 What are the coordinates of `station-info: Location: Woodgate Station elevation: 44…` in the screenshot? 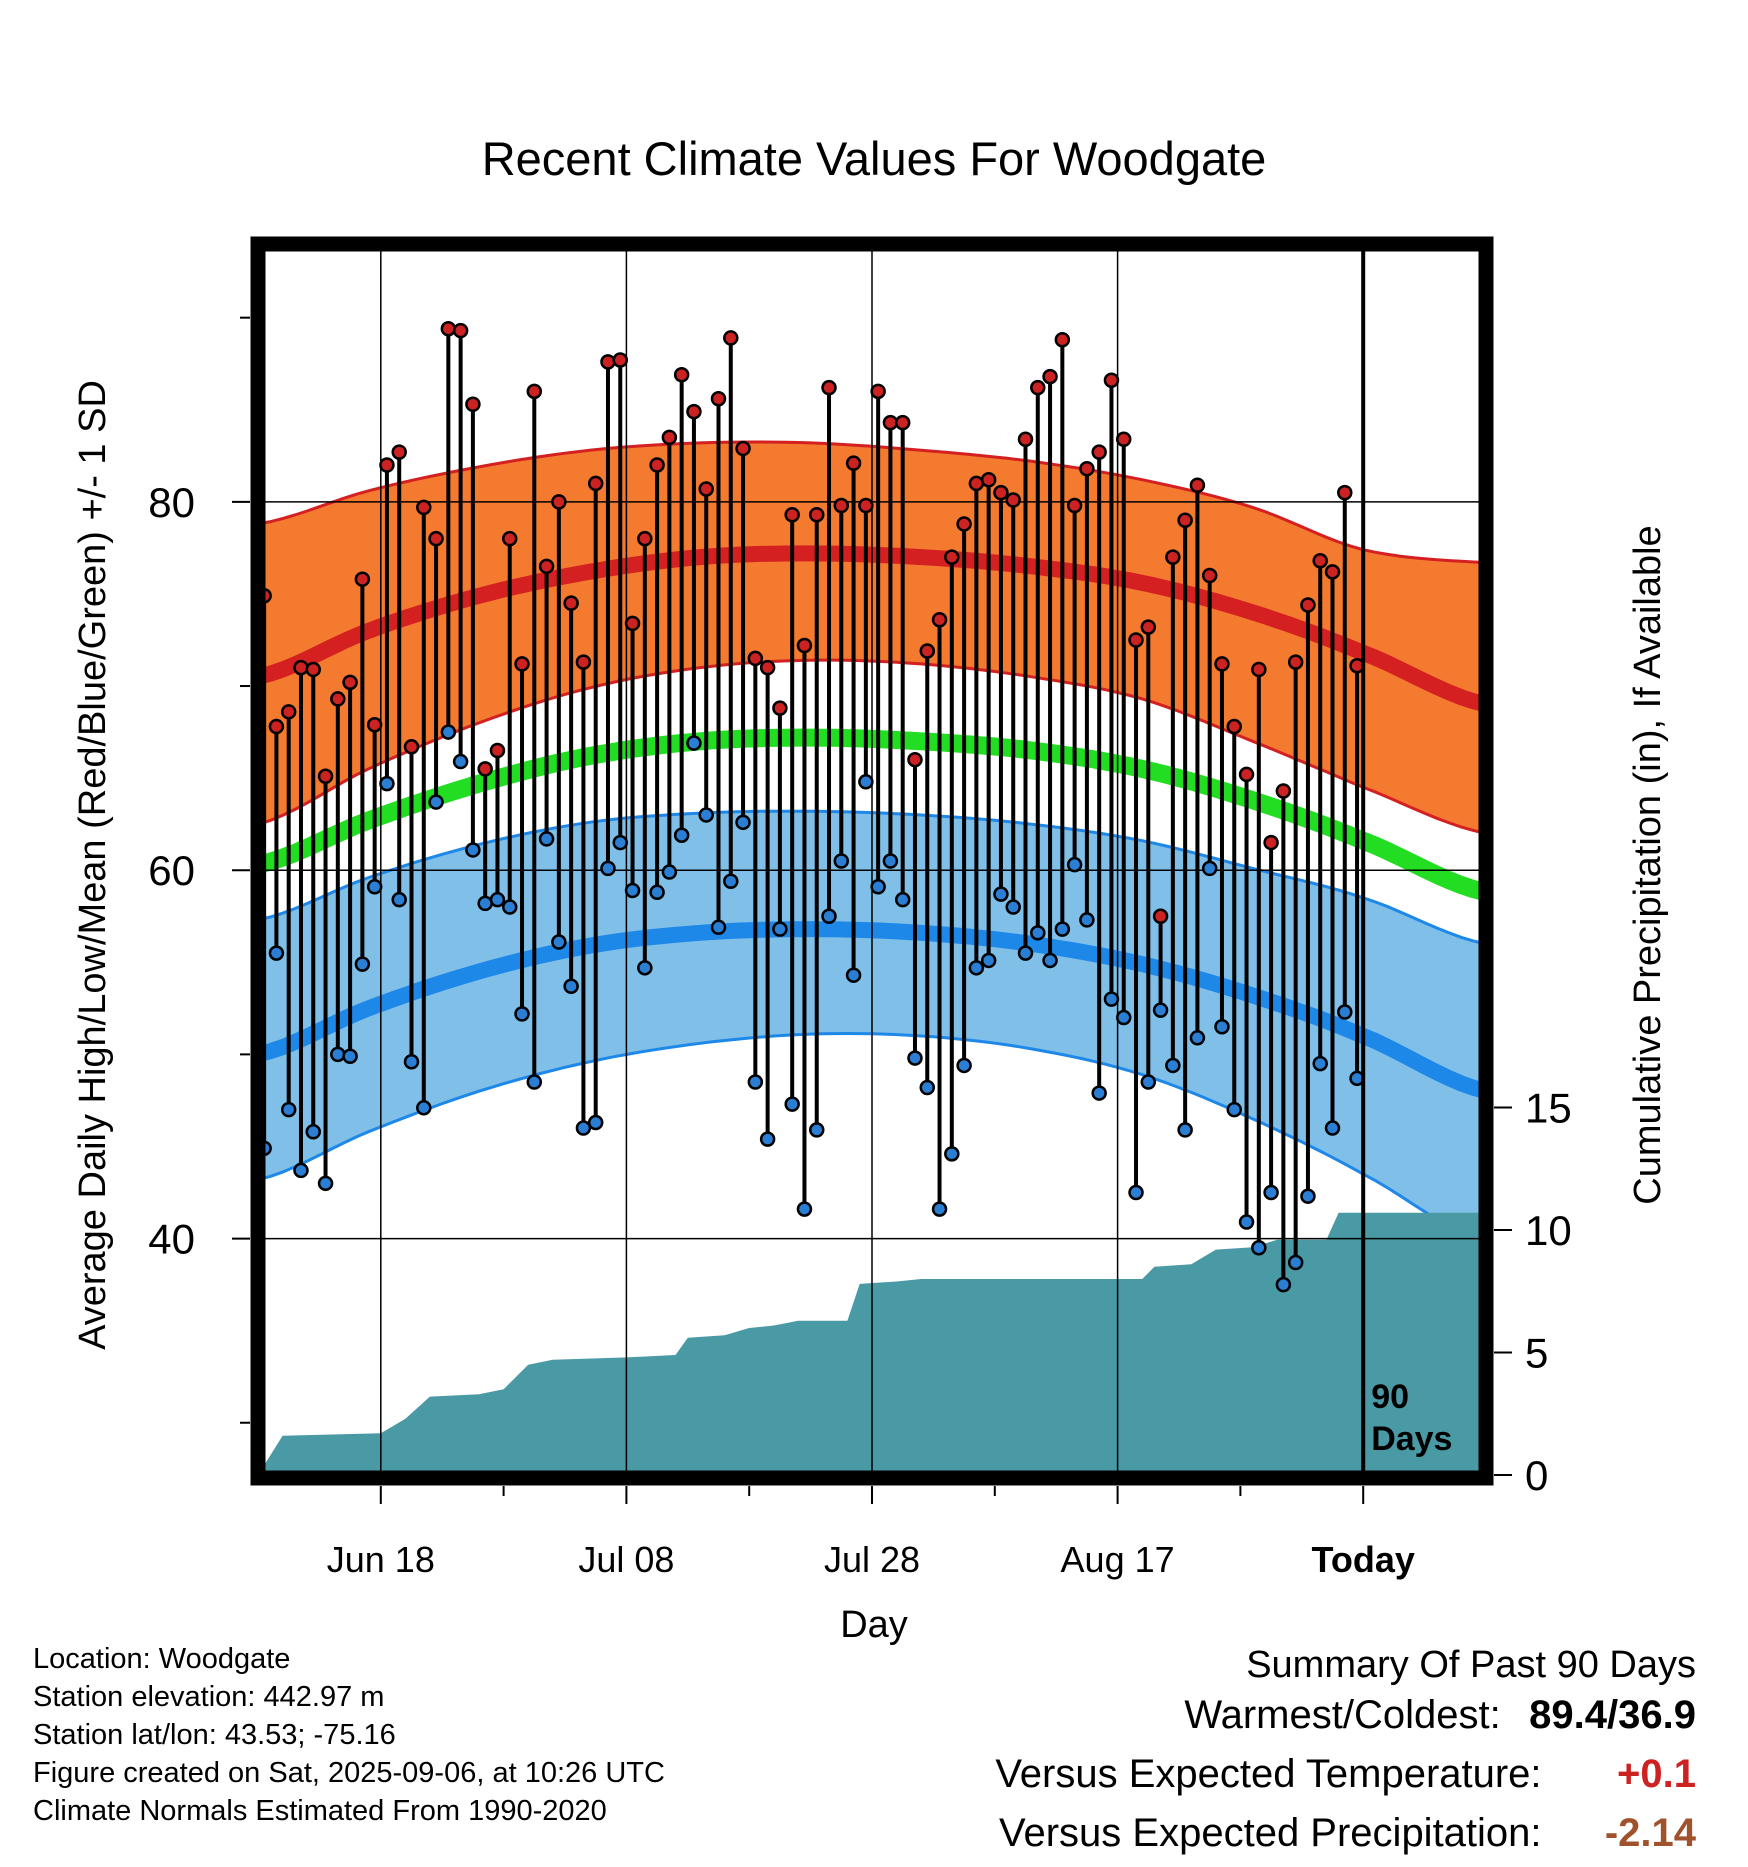 It's located at (349, 1735).